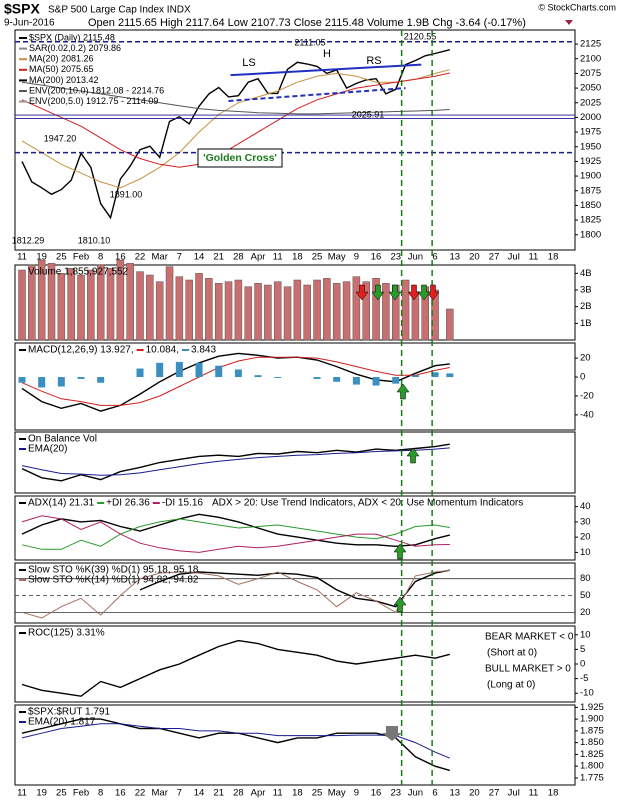 This screenshot has width=620, height=800. What do you see at coordinates (179, 257) in the screenshot?
I see `x-tick-label: 7` at bounding box center [179, 257].